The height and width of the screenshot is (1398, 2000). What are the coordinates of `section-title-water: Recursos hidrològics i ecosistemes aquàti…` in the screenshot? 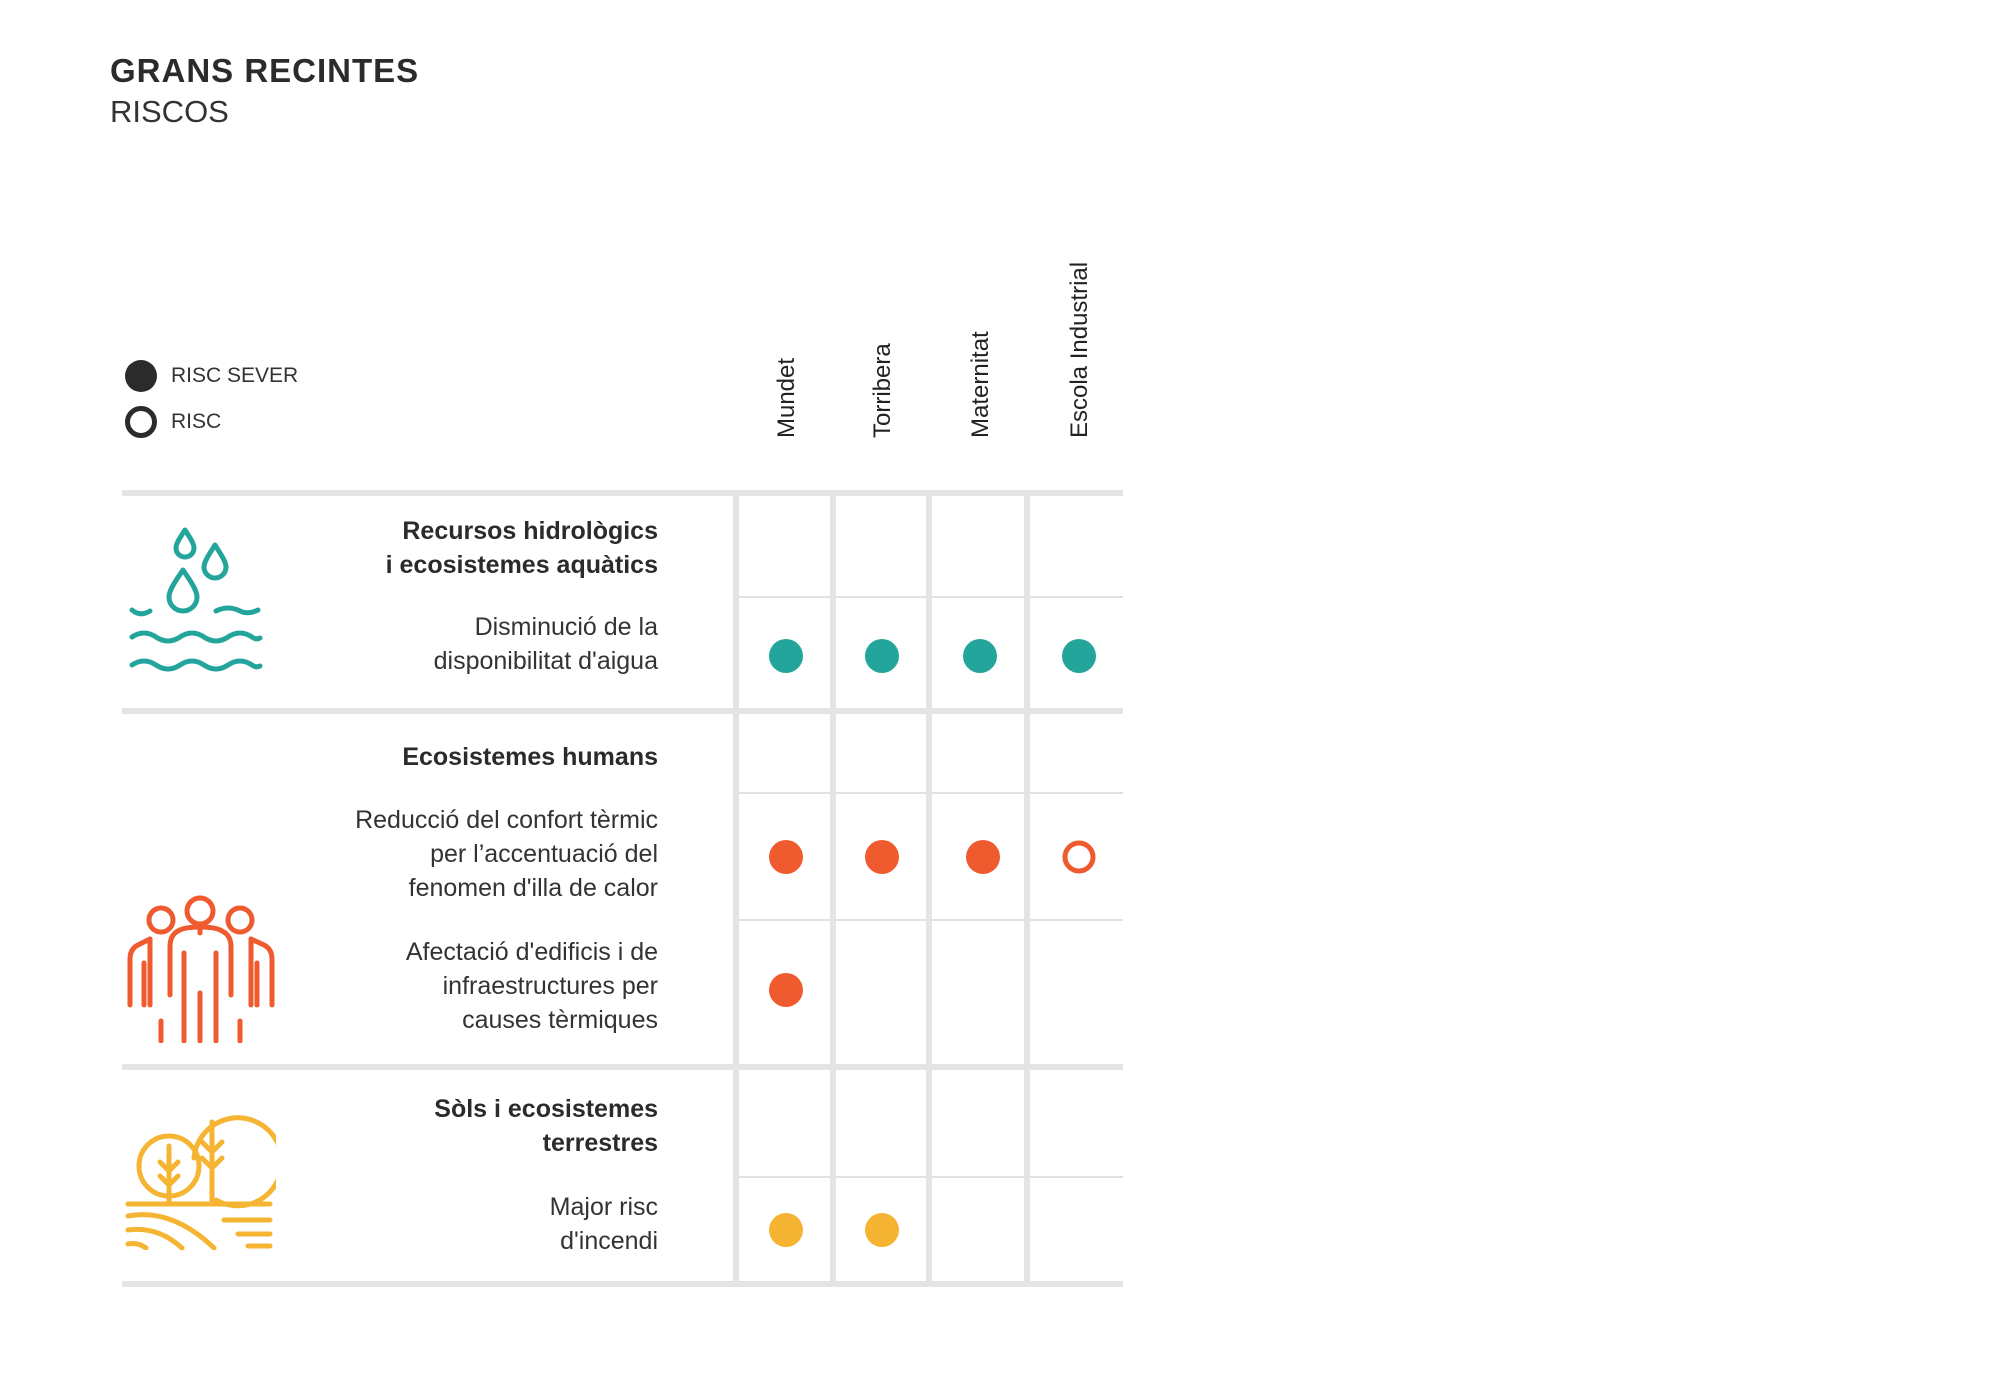 It's located at (521, 548).